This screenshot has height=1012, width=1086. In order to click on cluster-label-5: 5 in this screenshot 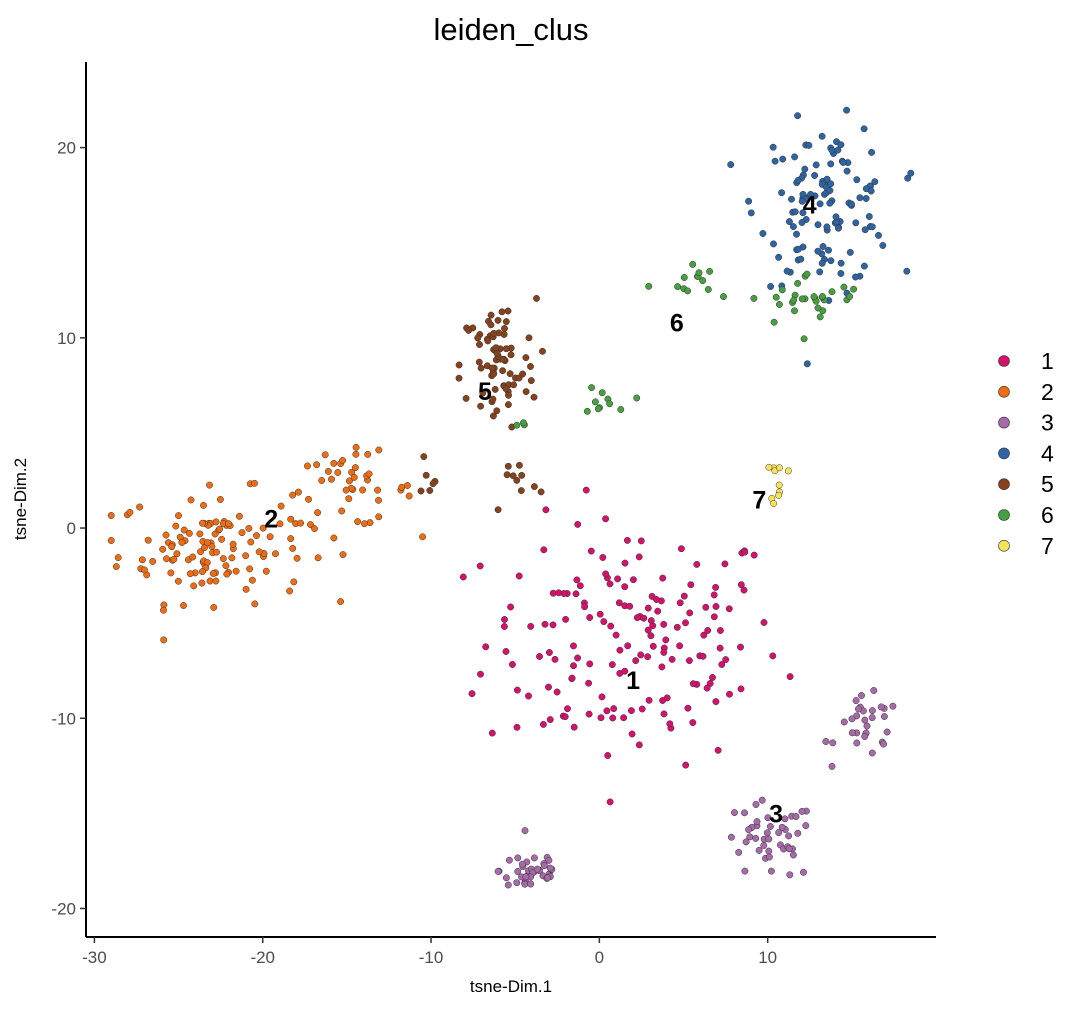, I will do `click(485, 392)`.